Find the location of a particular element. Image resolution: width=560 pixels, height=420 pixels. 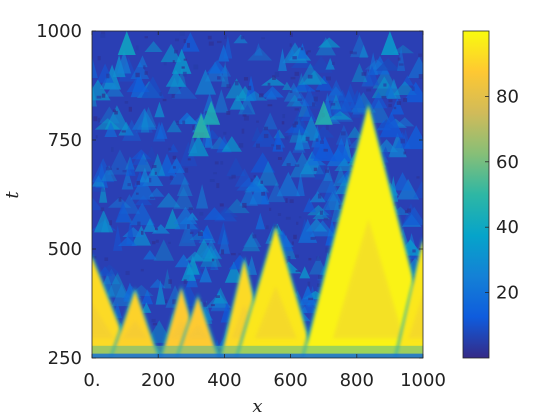

colorbar-tick-label: 20 is located at coordinates (507, 293).